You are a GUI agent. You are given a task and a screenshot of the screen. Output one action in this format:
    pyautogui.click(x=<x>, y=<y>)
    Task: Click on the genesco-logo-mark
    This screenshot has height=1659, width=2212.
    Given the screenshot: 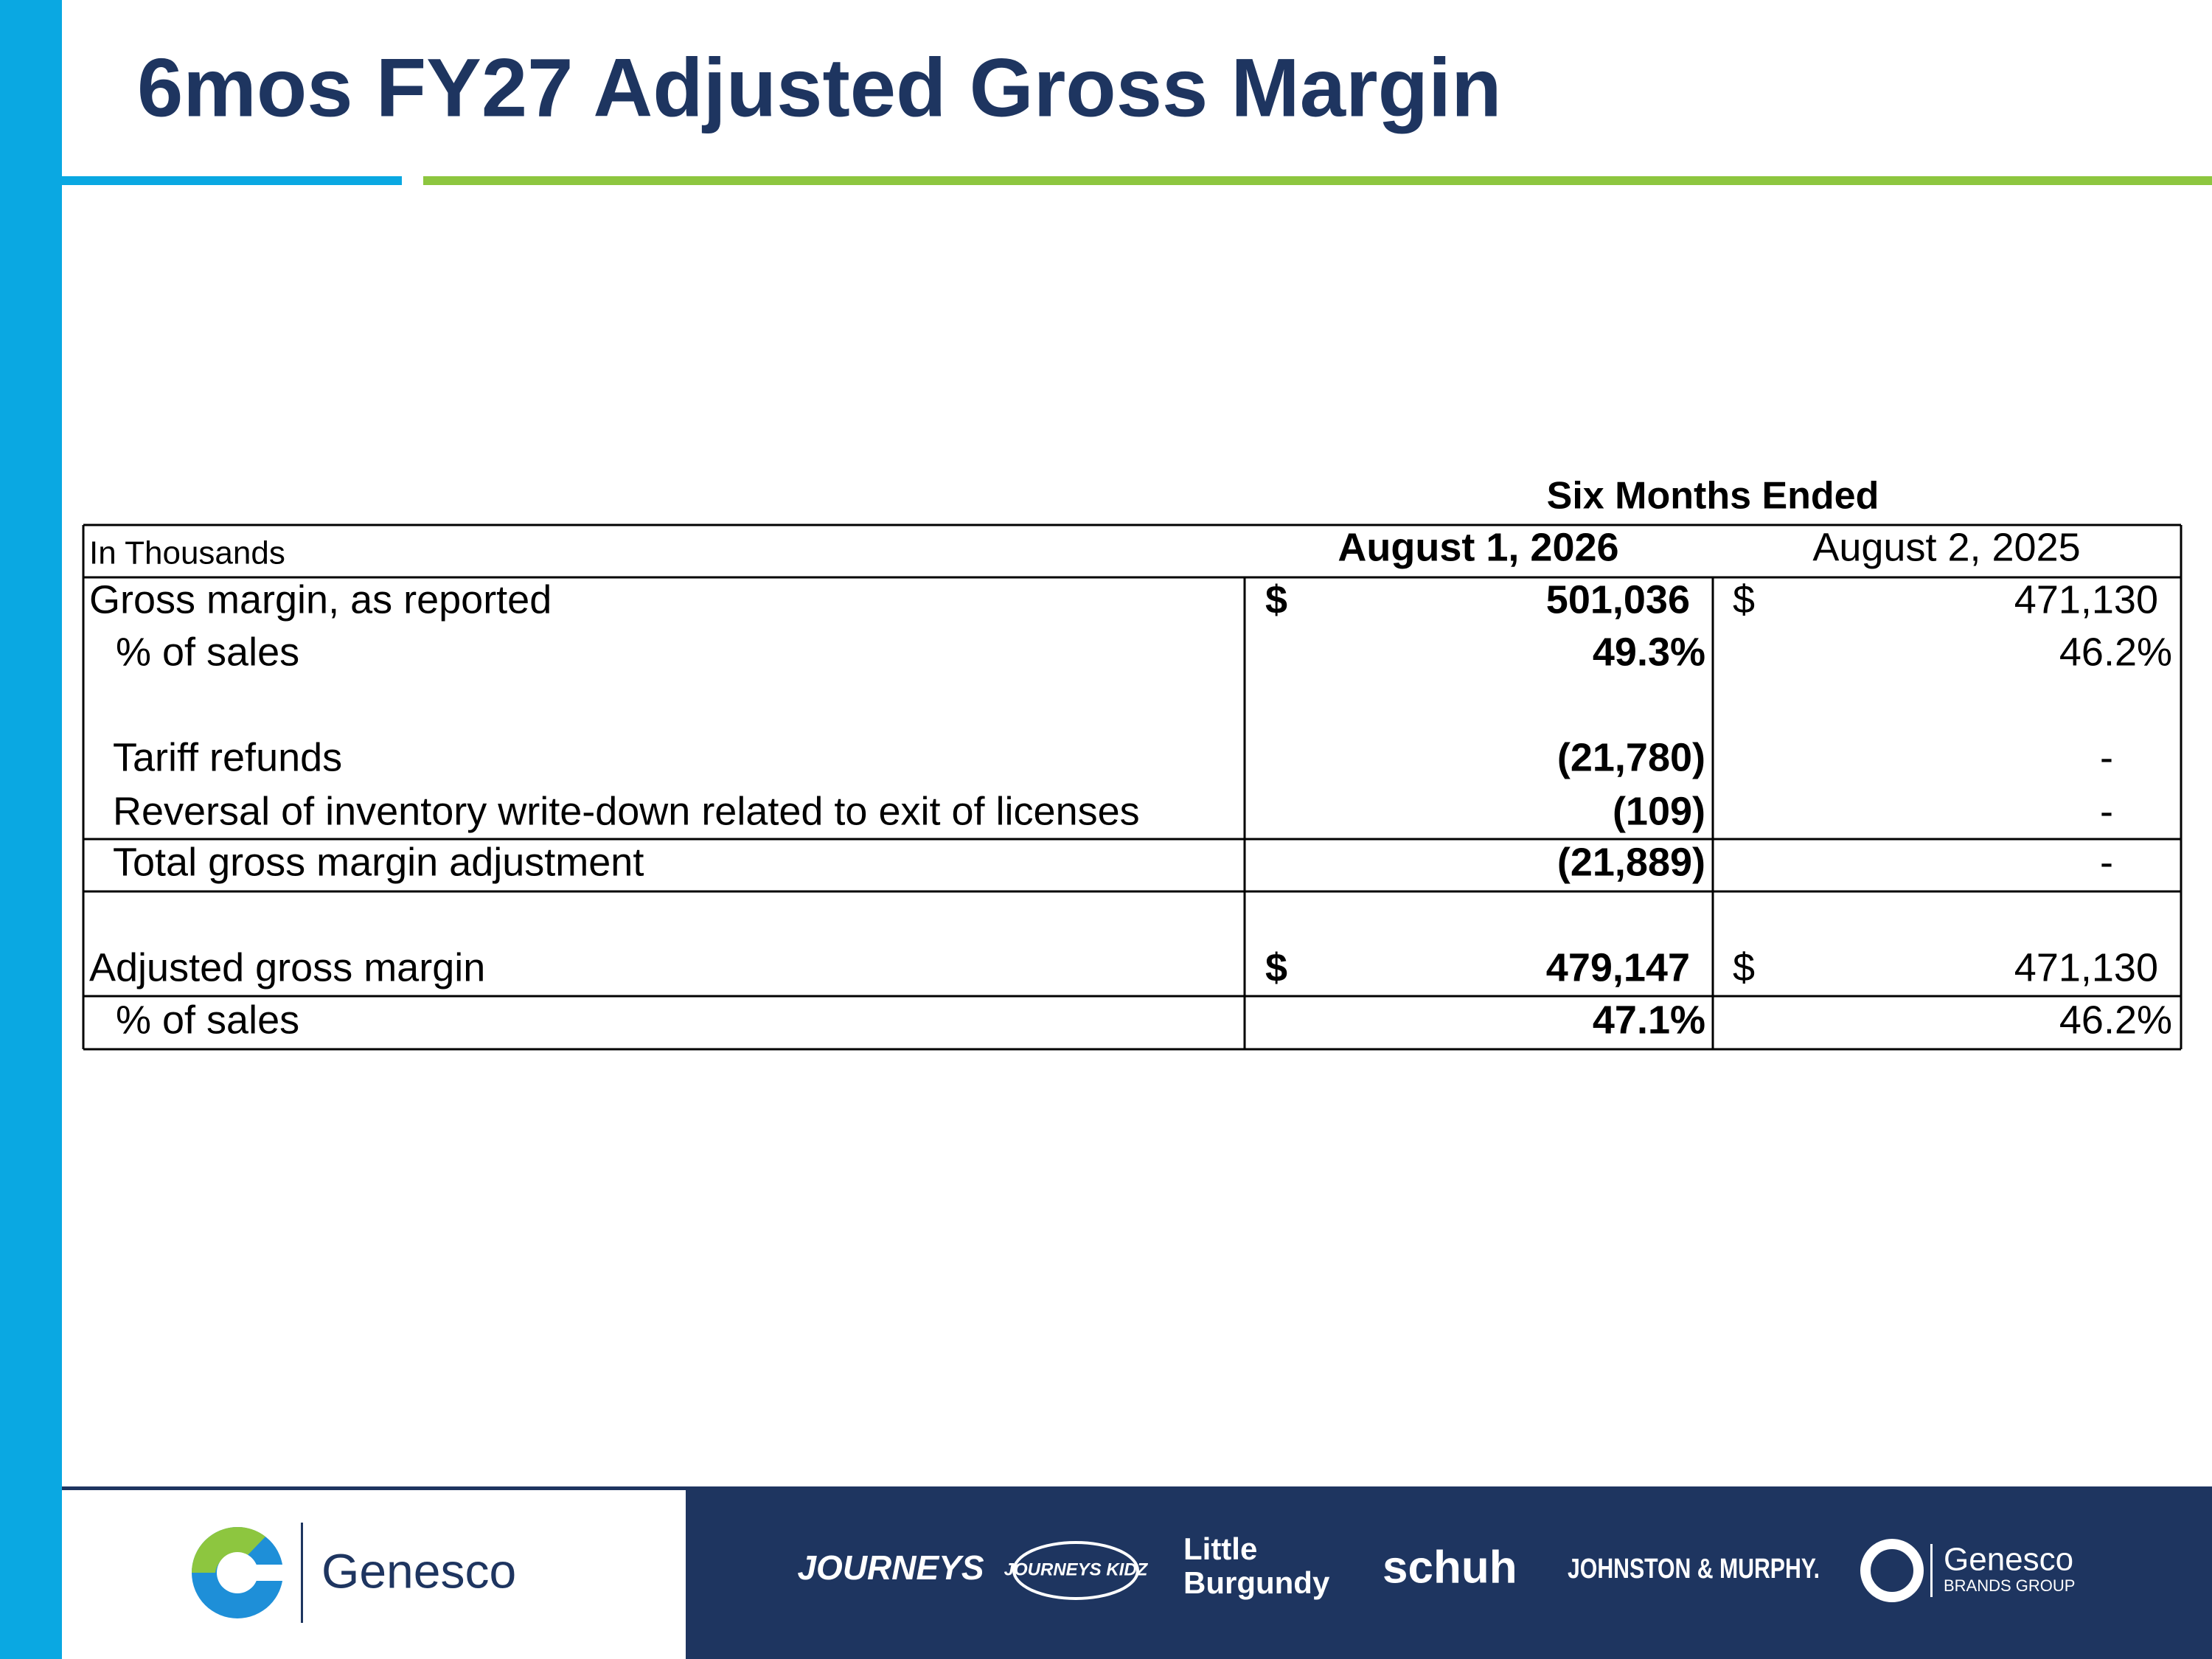 What is the action you would take?
    pyautogui.click(x=237, y=1572)
    